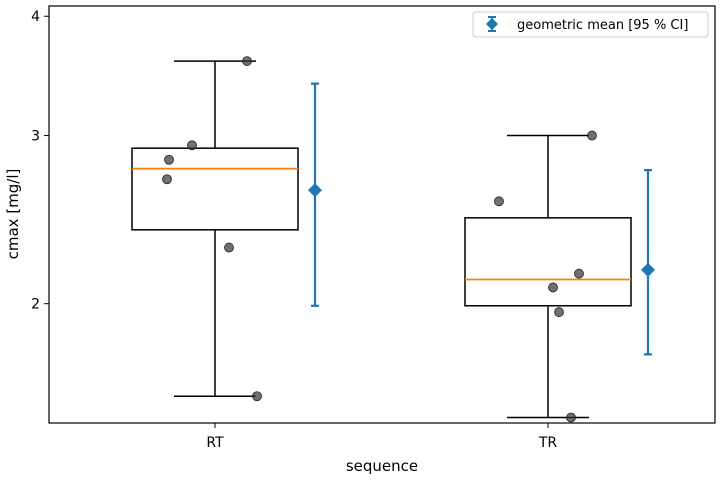 The height and width of the screenshot is (480, 720). What do you see at coordinates (13, 214) in the screenshot?
I see `y-axis-label: cmax [mg/l]` at bounding box center [13, 214].